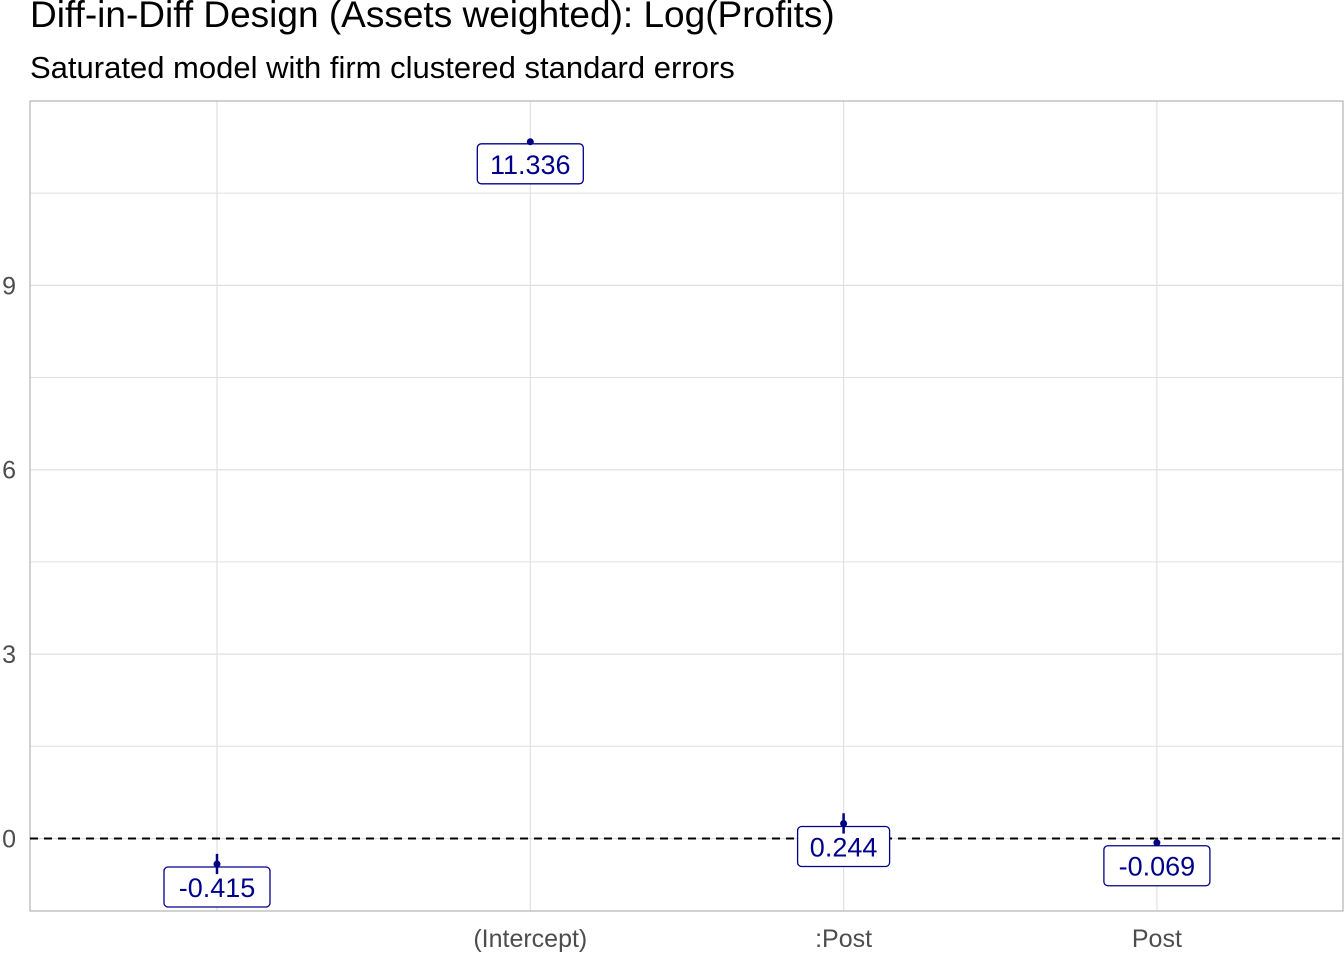  I want to click on estimate-label: 0.244, so click(844, 847).